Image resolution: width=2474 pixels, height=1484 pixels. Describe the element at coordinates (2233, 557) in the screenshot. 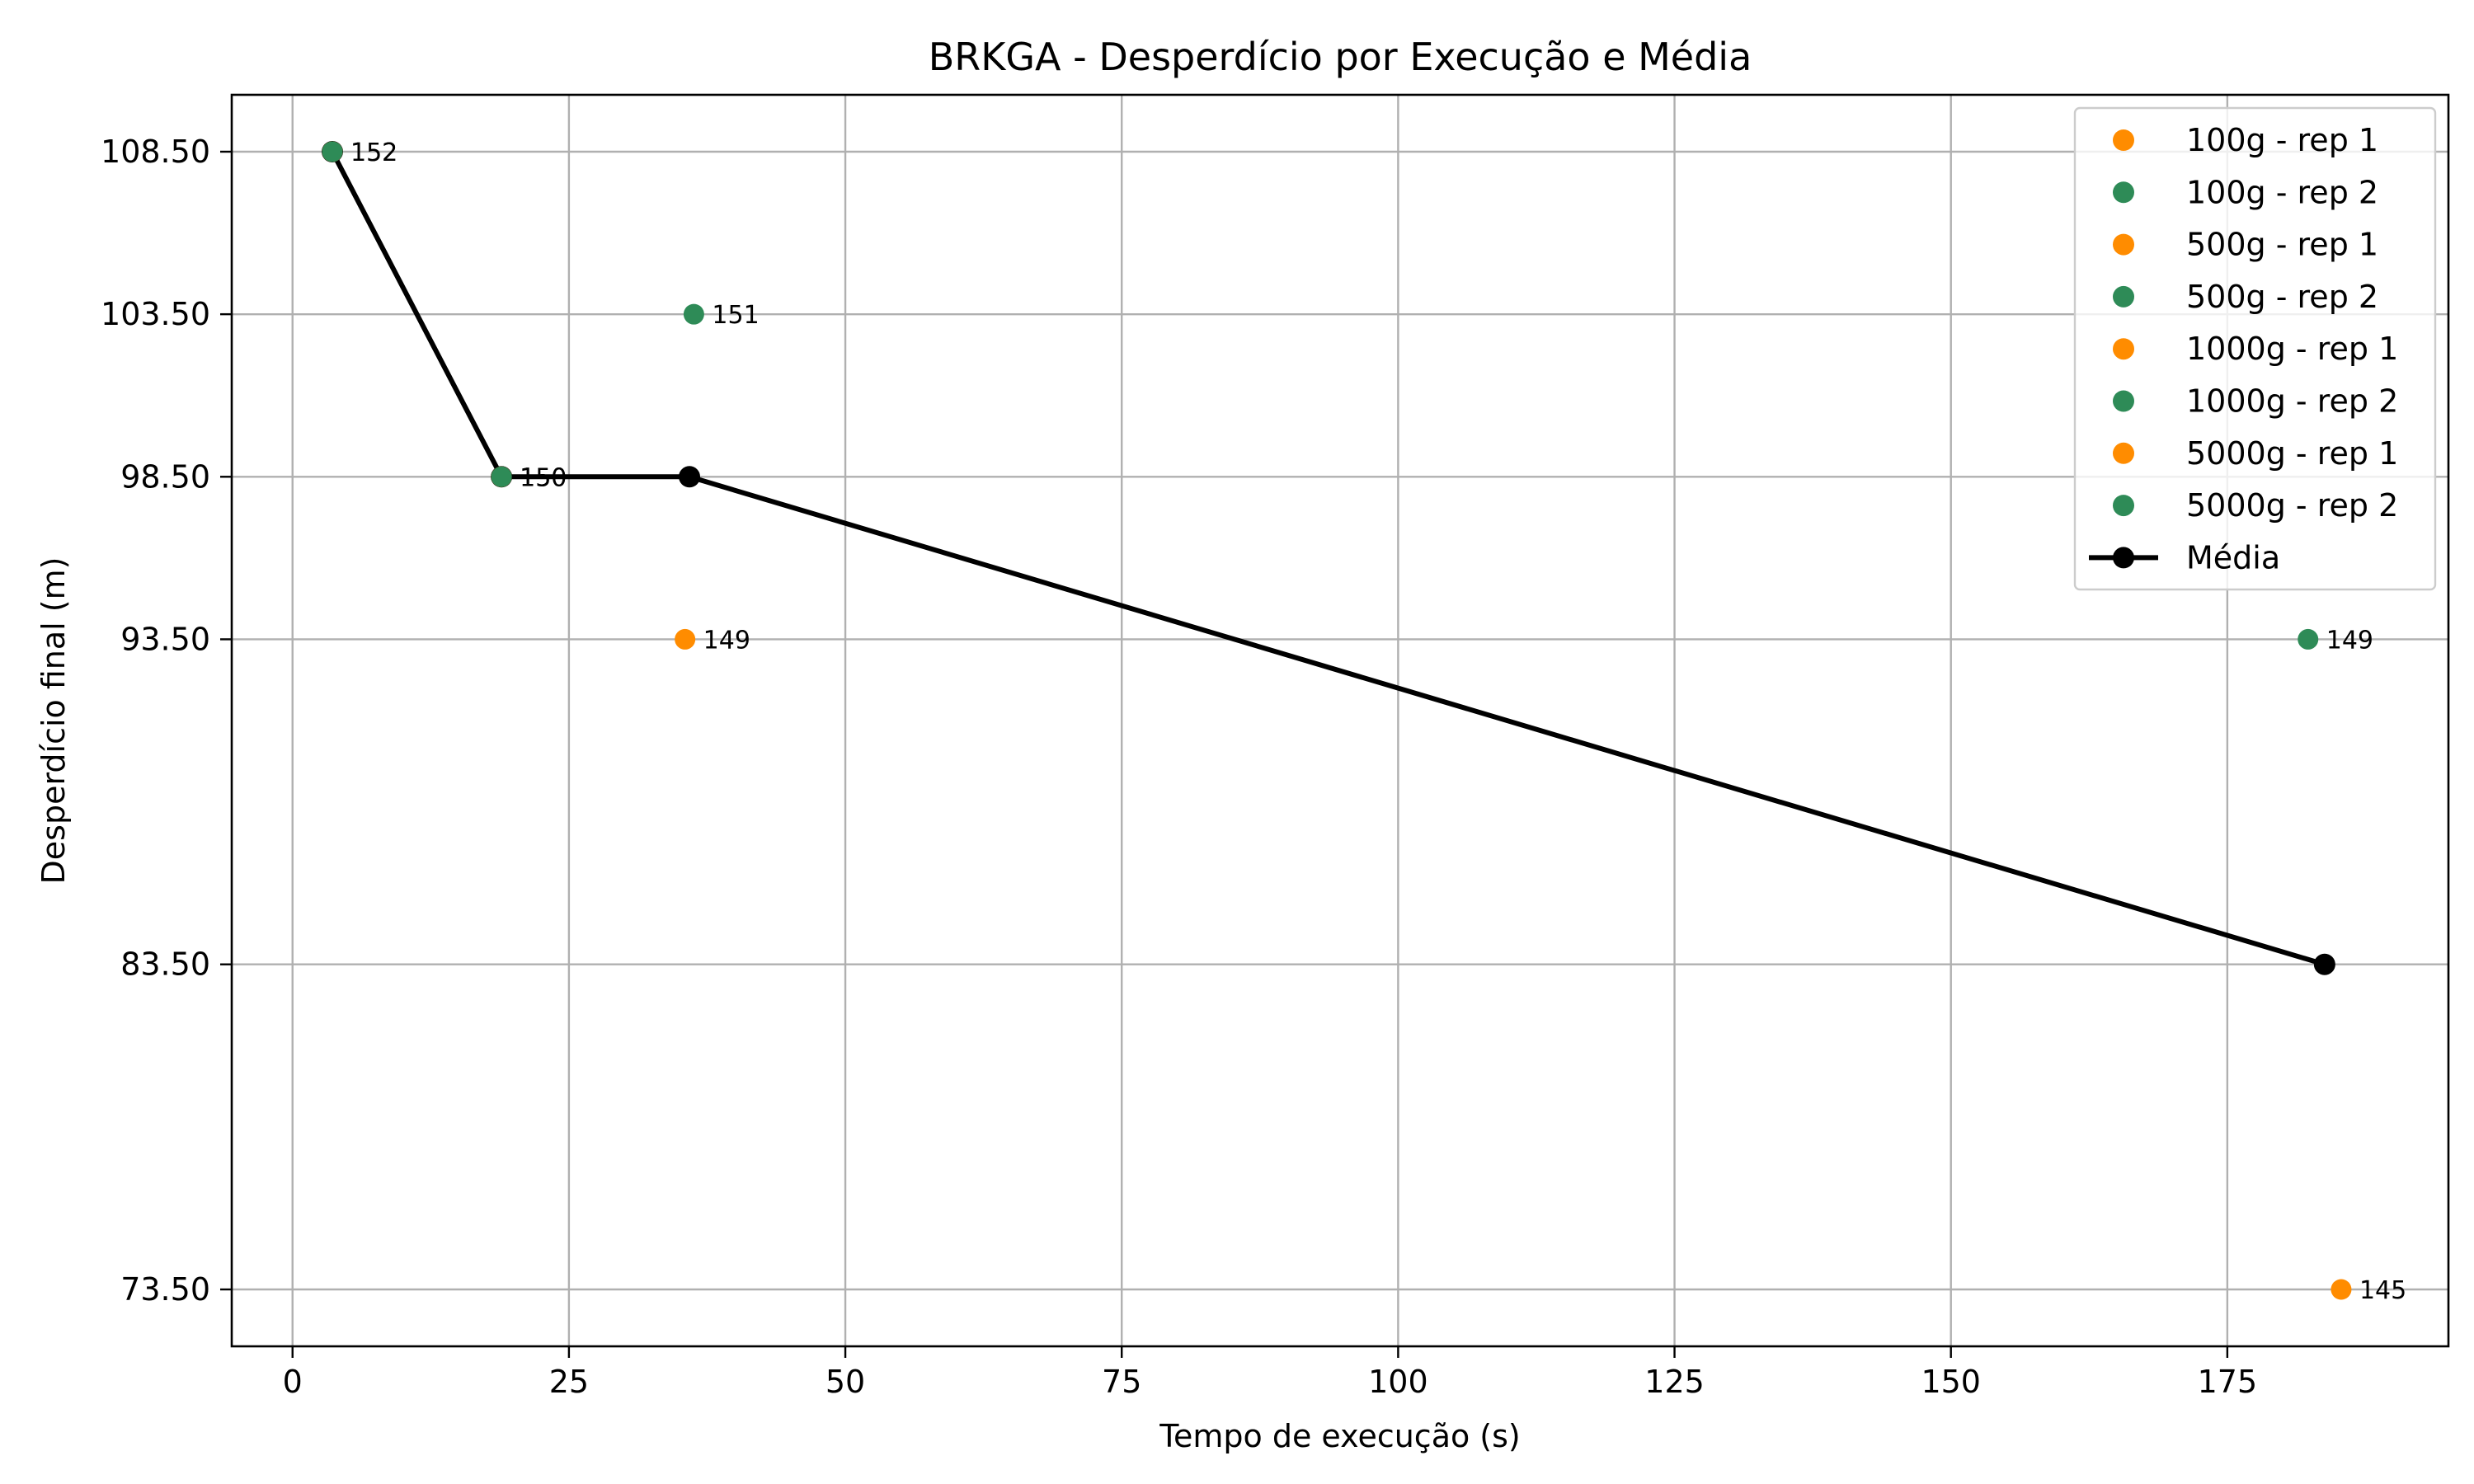

I see `legend-label: Média` at that location.